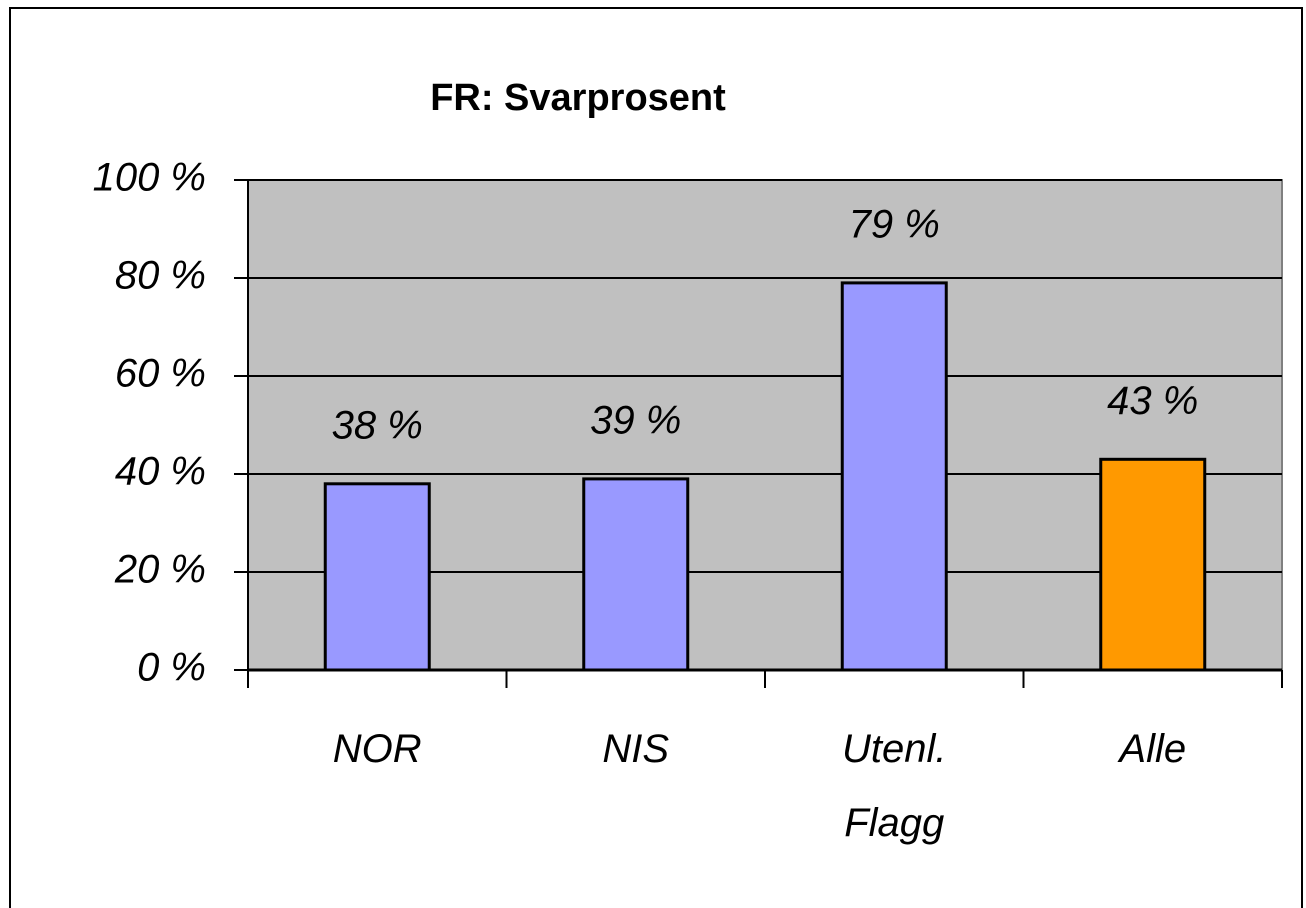  What do you see at coordinates (377, 749) in the screenshot?
I see `x-tick-label: NOR` at bounding box center [377, 749].